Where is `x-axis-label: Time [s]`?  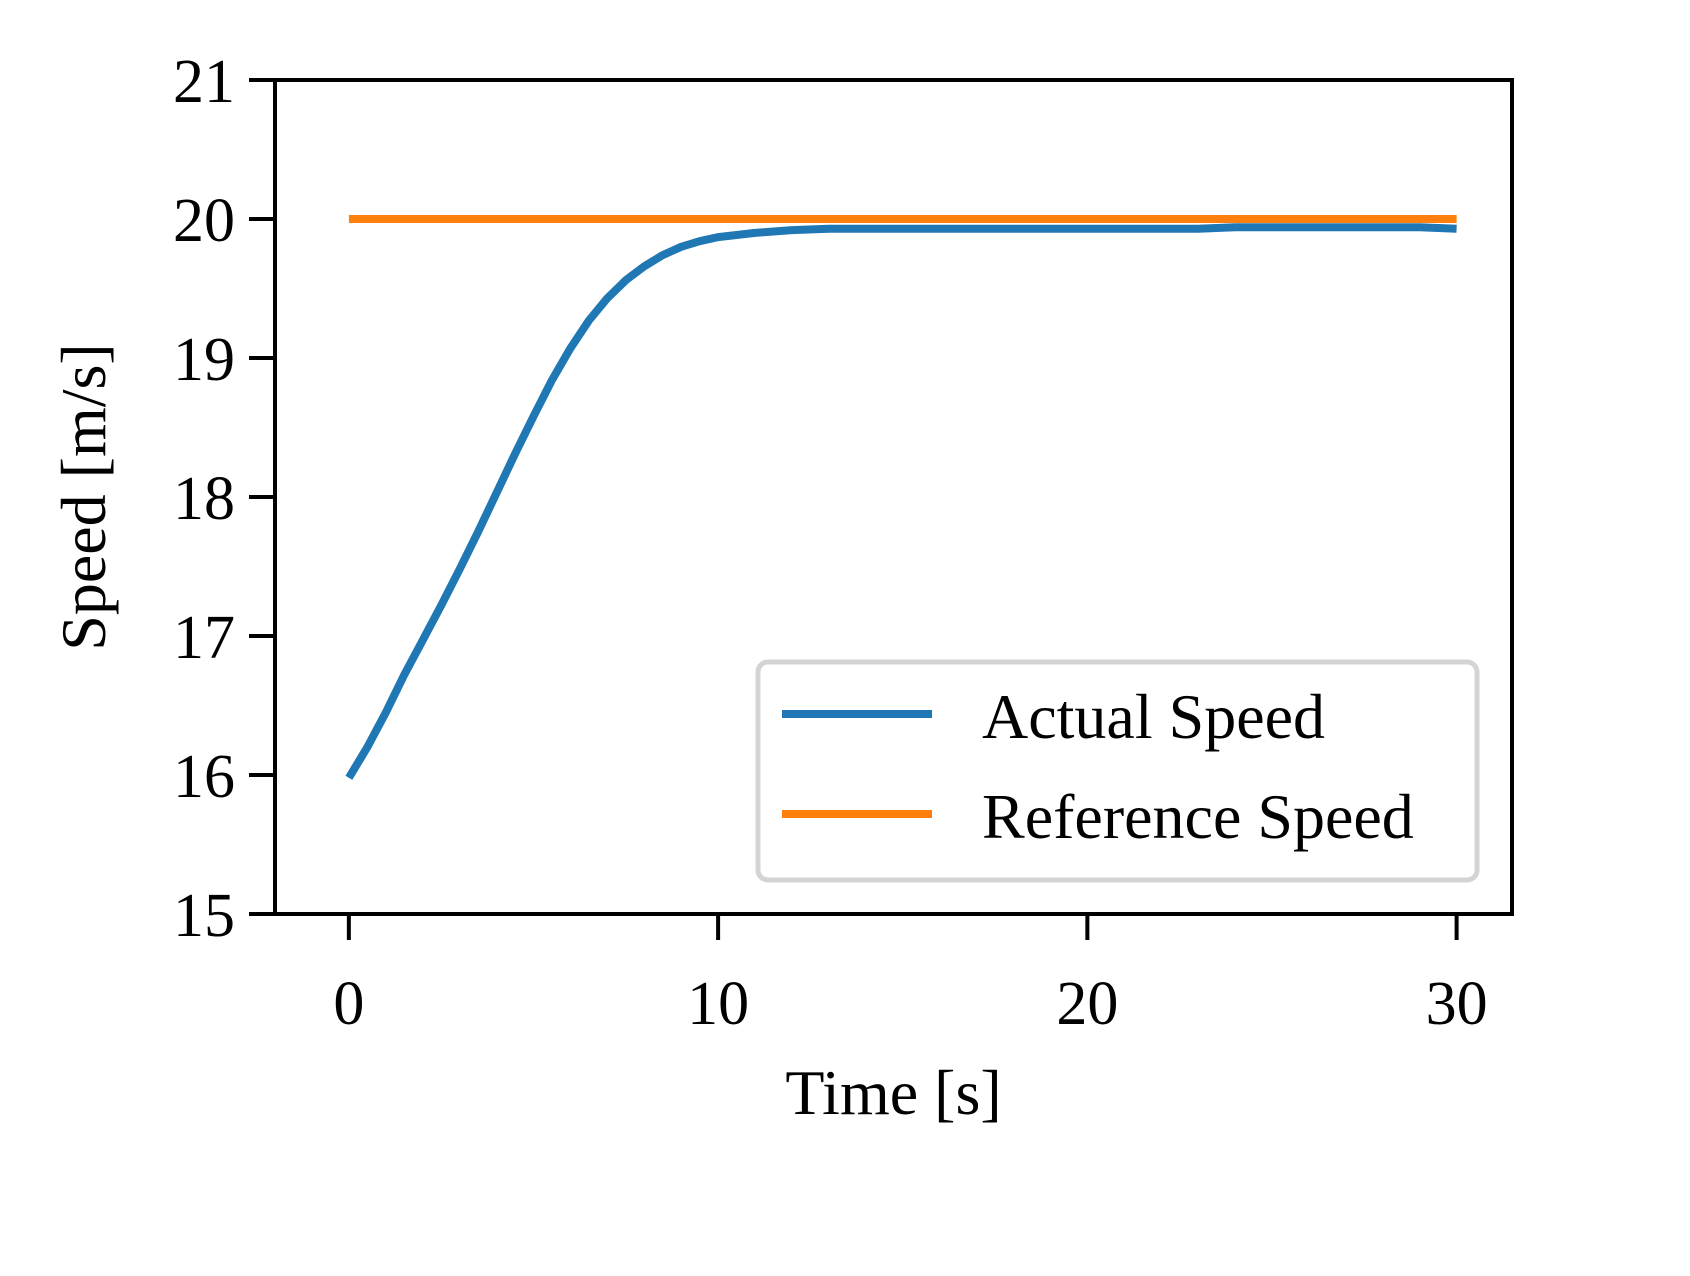 x-axis-label: Time [s] is located at coordinates (893, 1092).